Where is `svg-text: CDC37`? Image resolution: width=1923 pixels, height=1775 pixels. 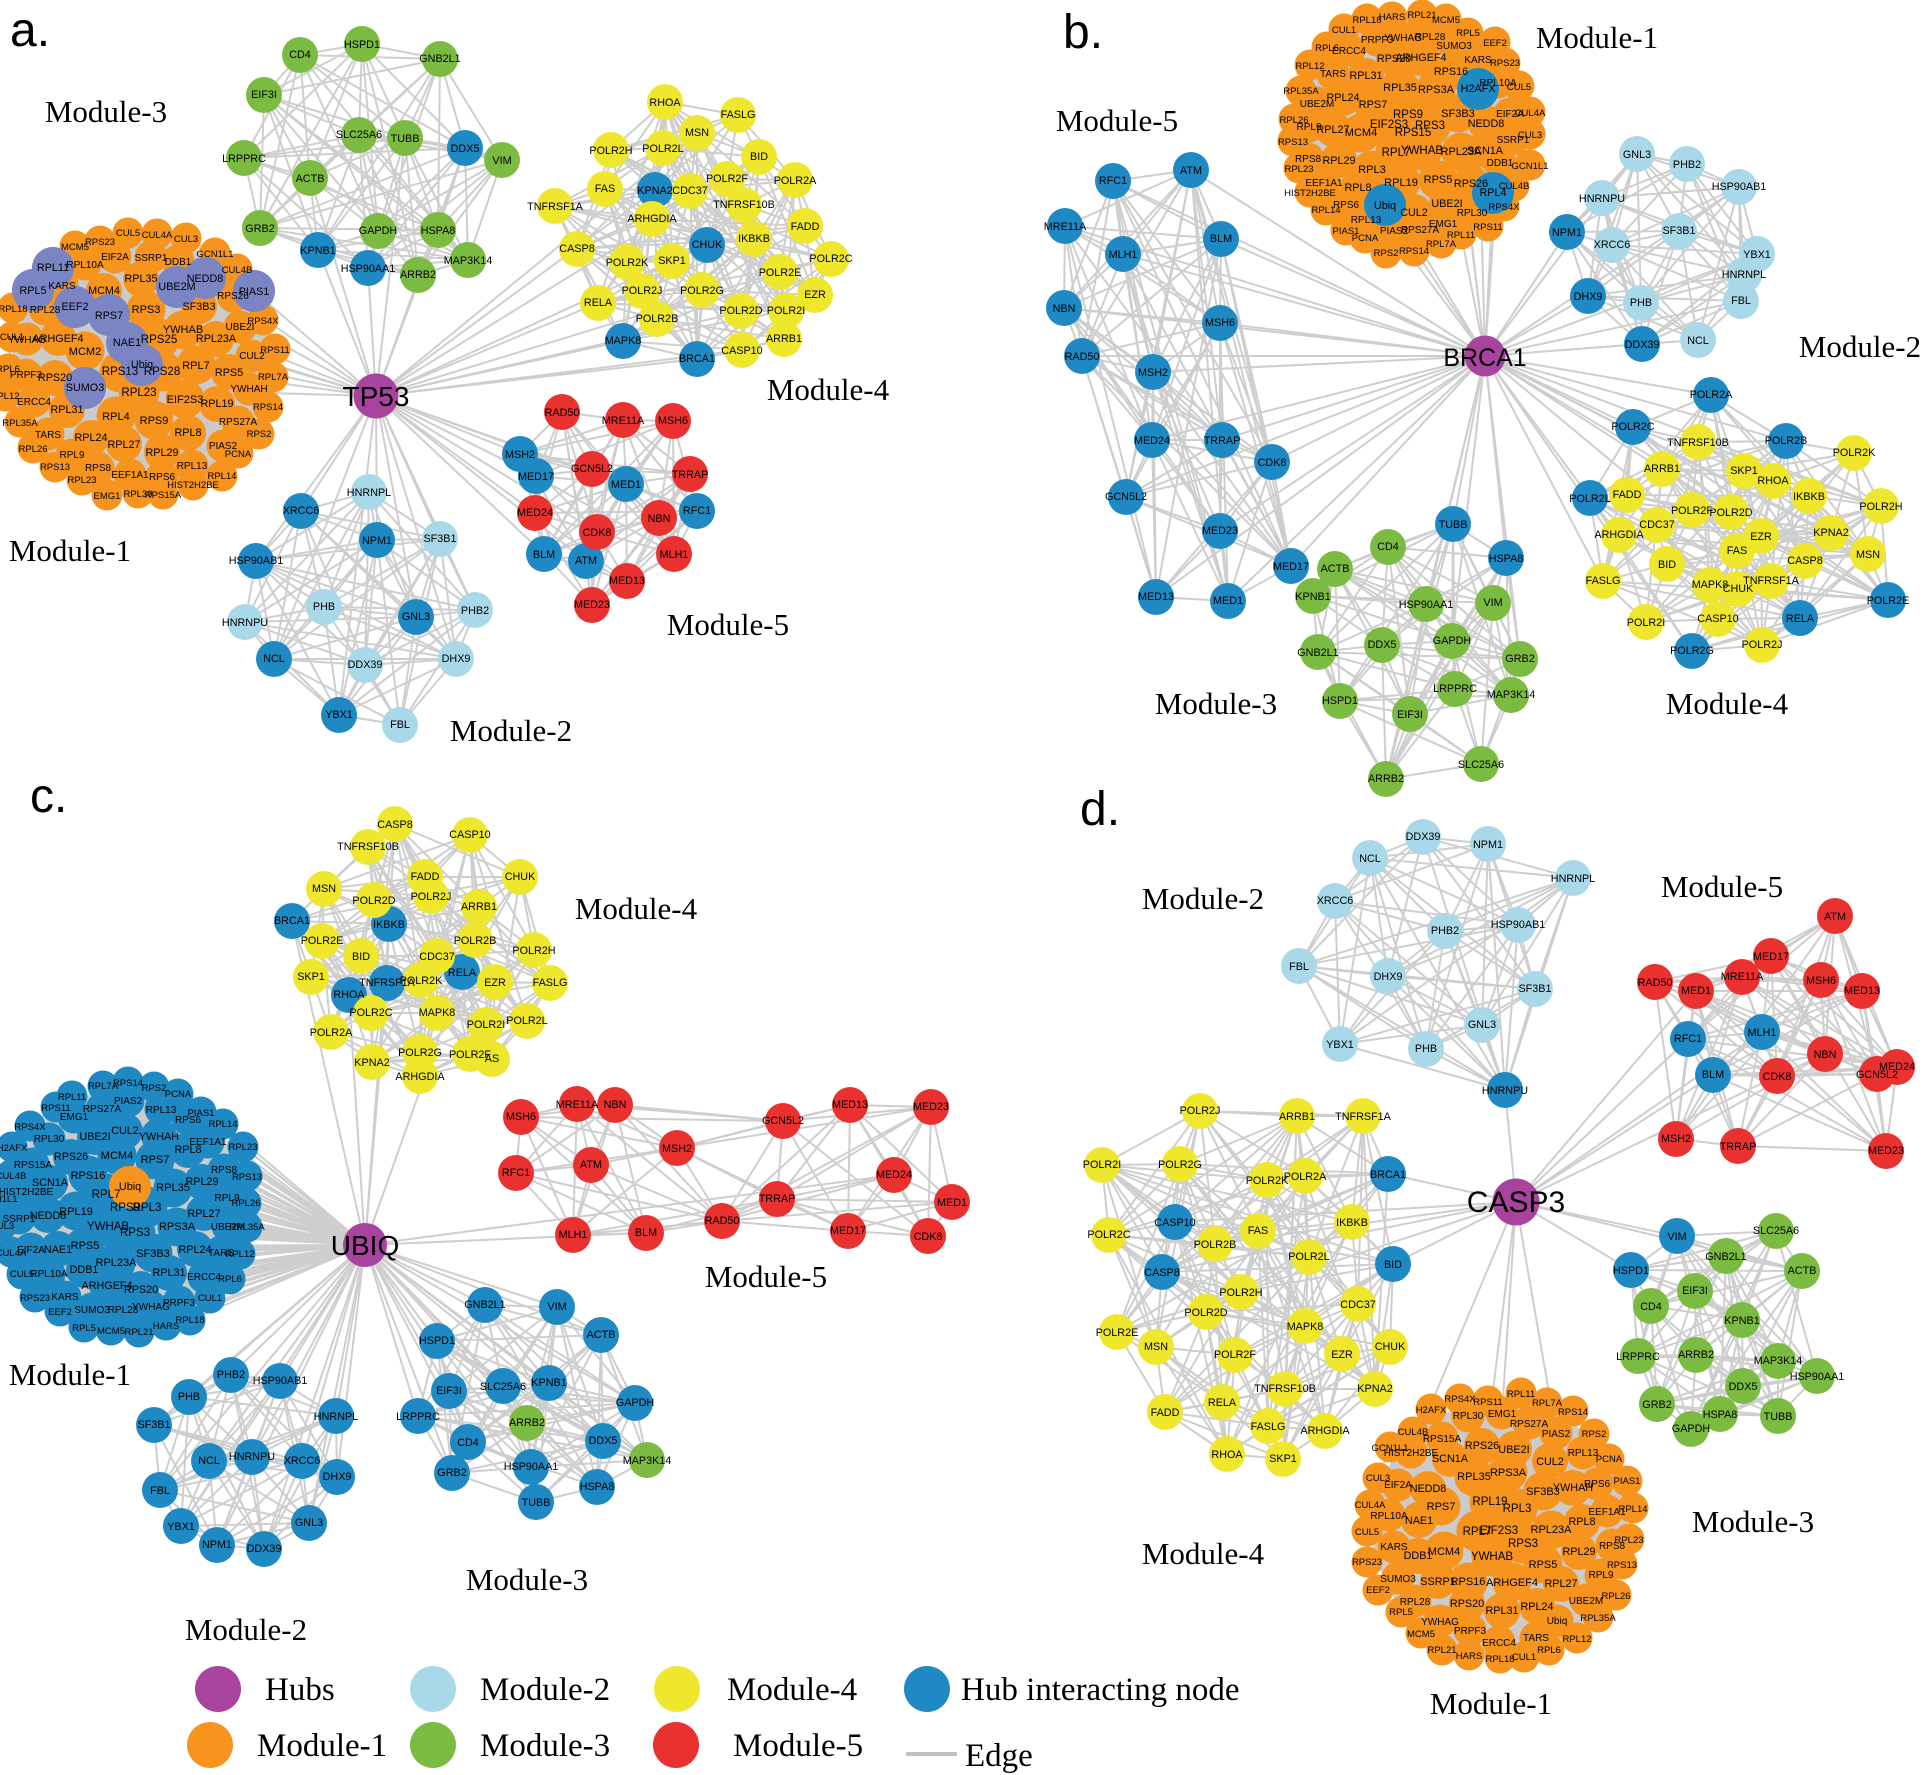
svg-text: CDC37 is located at coordinates (436, 957).